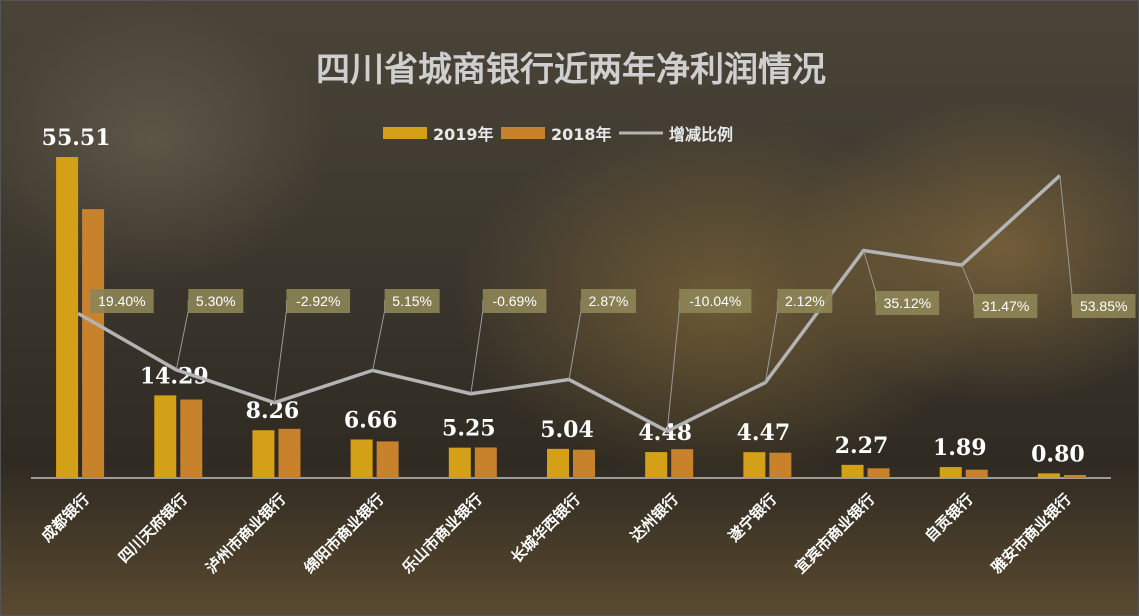 This screenshot has height=616, width=1139. What do you see at coordinates (545, 528) in the screenshot?
I see `category-label-5: 长城华西银行` at bounding box center [545, 528].